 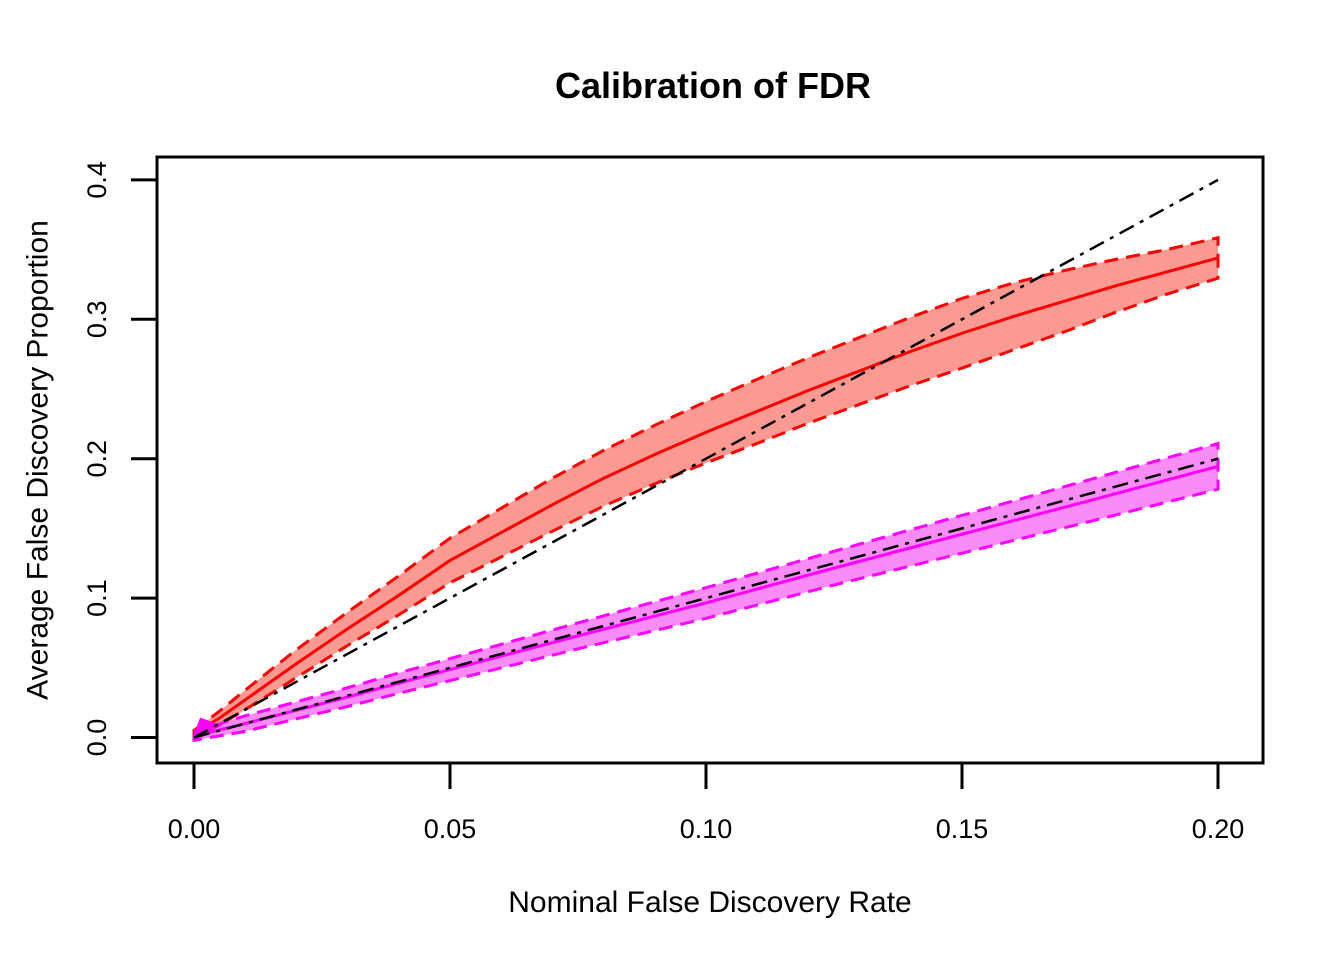 What do you see at coordinates (97, 320) in the screenshot?
I see `y-tick-label: 0.3` at bounding box center [97, 320].